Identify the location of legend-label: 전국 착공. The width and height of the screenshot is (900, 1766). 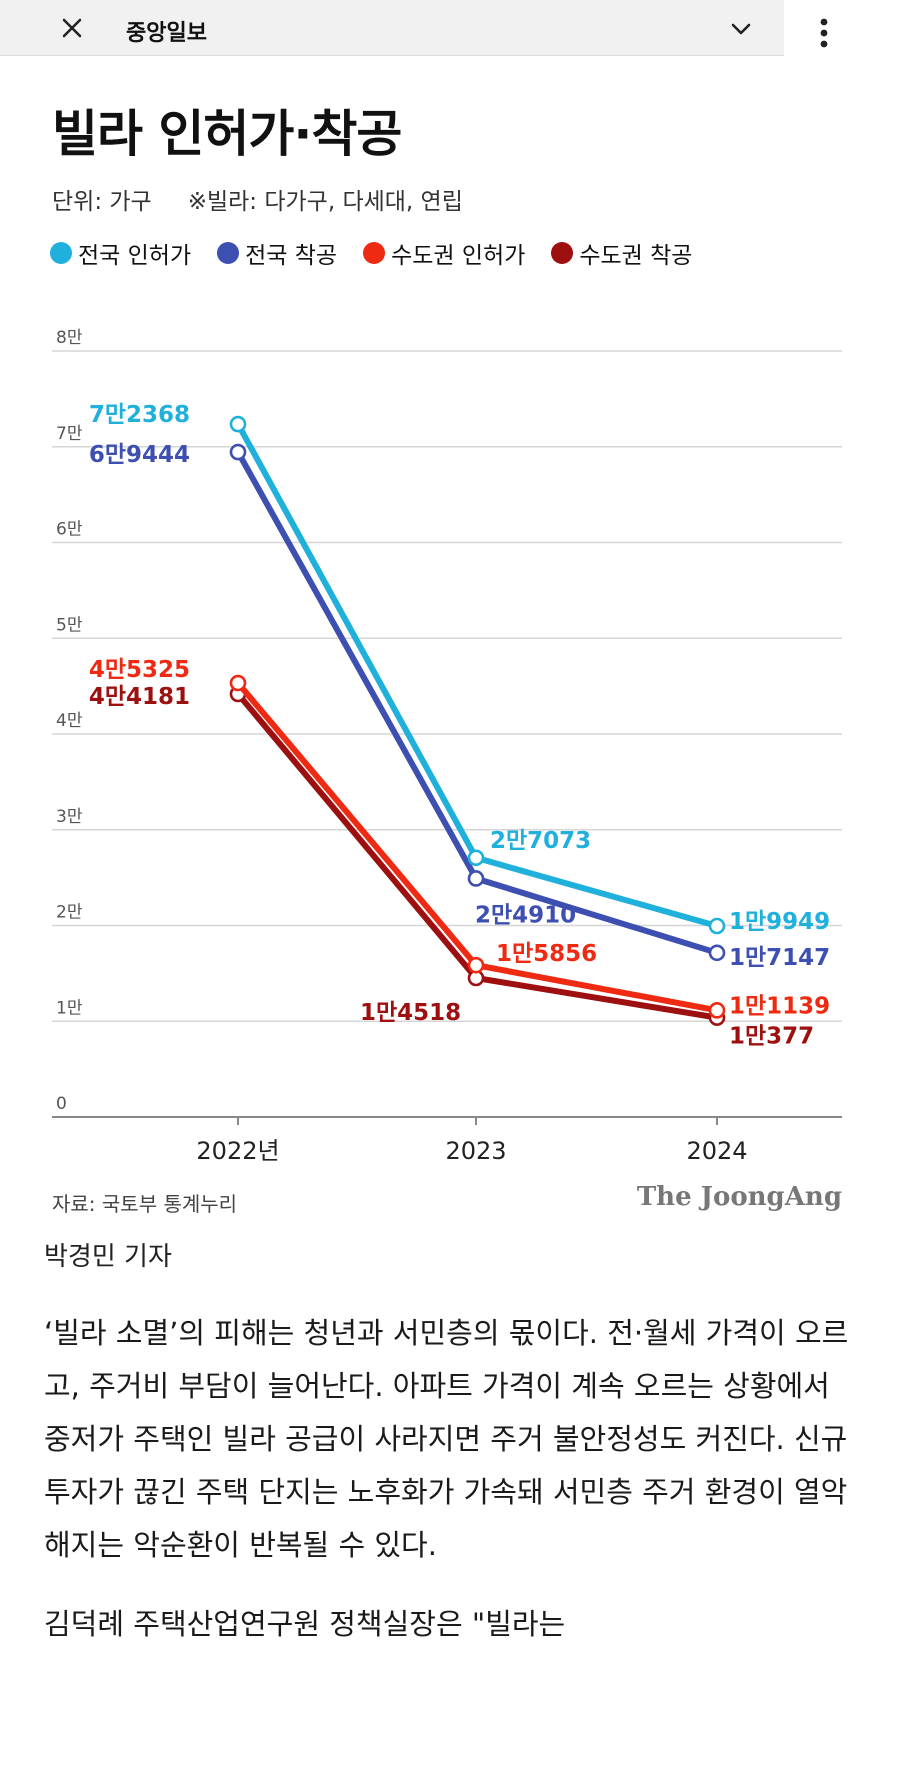
(291, 256).